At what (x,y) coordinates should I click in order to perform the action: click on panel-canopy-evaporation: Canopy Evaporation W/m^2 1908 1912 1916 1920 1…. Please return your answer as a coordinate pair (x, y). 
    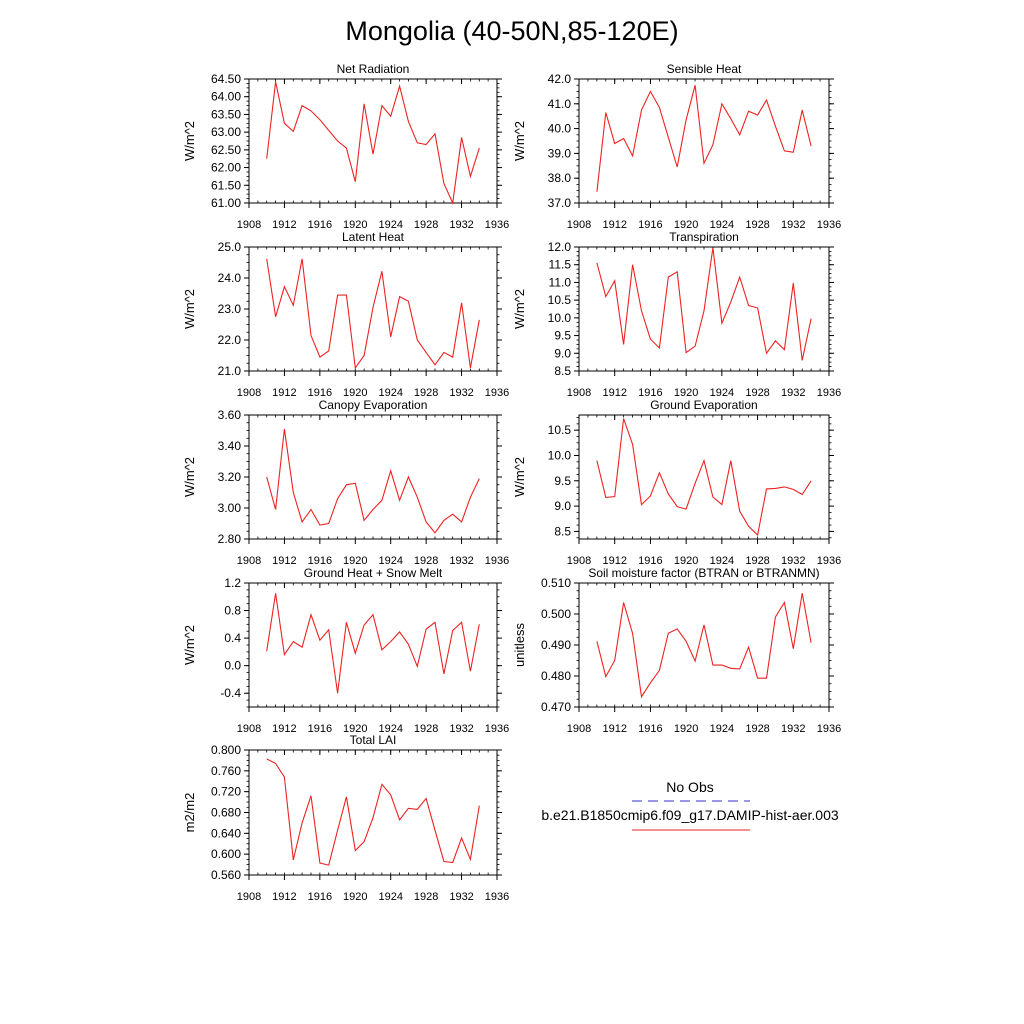
    Looking at the image, I should click on (345, 482).